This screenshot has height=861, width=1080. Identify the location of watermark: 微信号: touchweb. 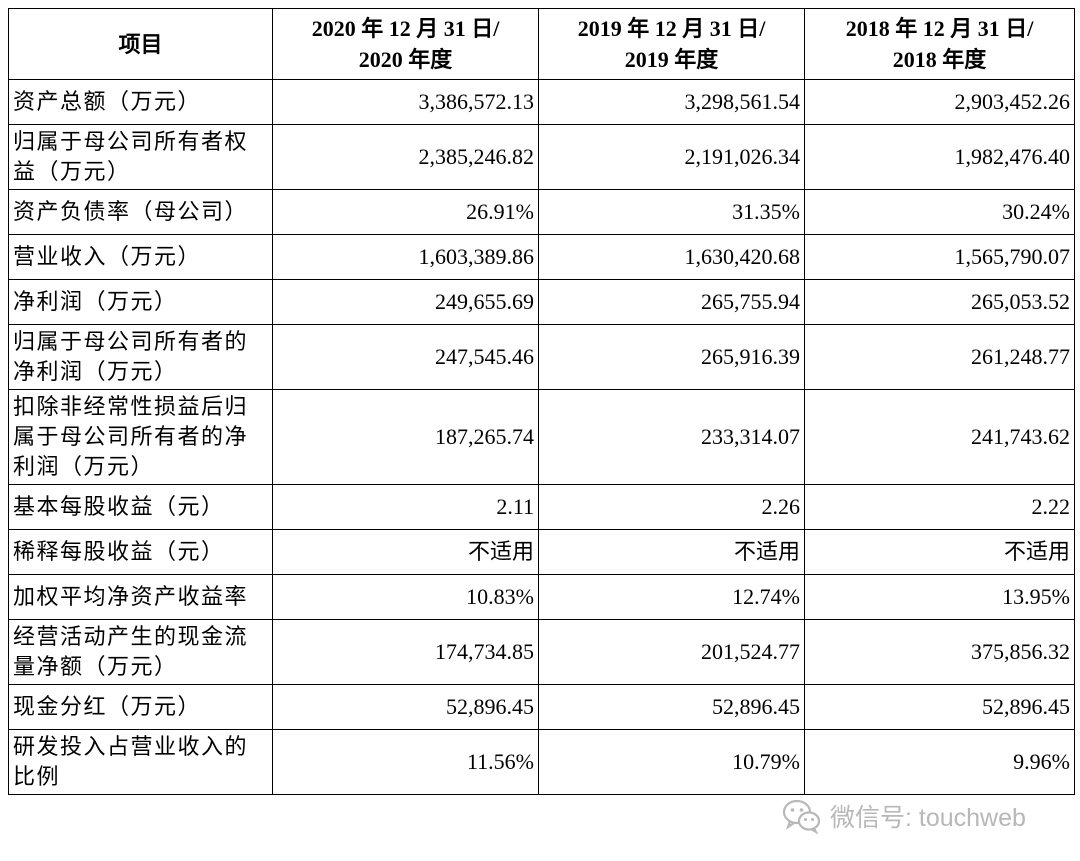
(904, 816).